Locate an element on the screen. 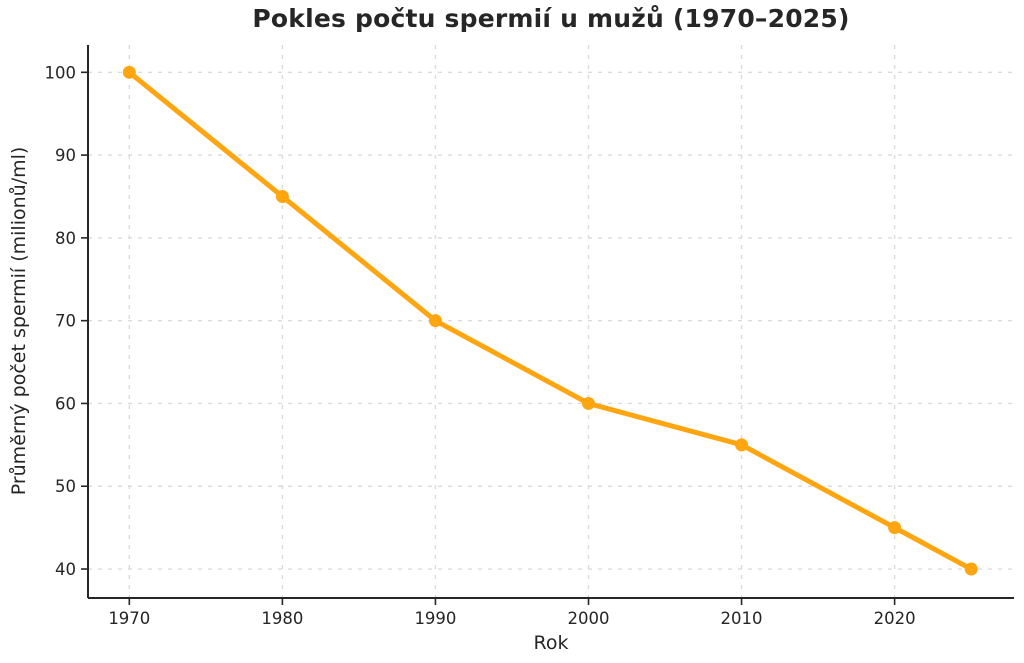  x-axis-label: Rok is located at coordinates (551, 643).